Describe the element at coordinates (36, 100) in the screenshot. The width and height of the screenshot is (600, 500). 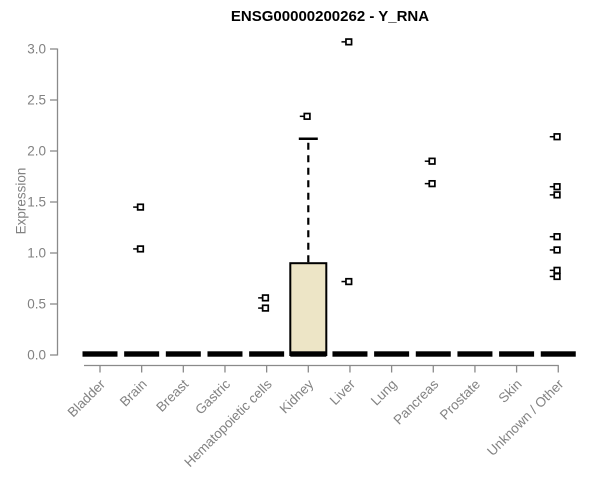
I see `y-tick-label: 2.5` at that location.